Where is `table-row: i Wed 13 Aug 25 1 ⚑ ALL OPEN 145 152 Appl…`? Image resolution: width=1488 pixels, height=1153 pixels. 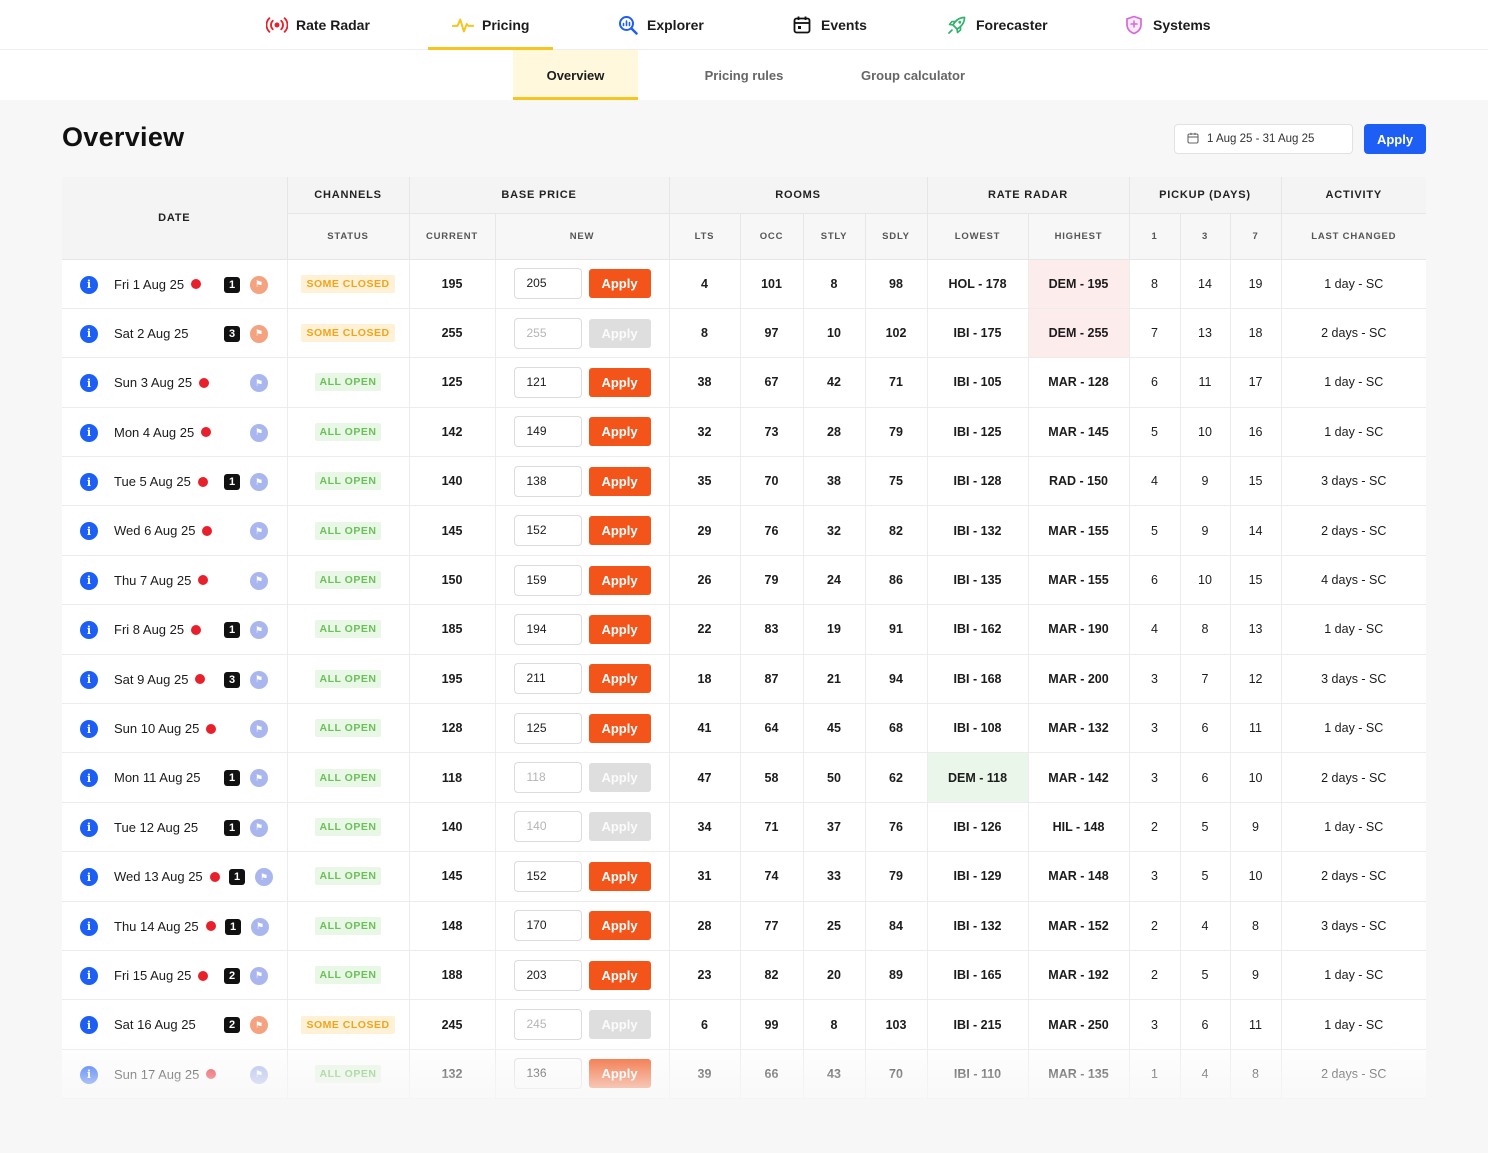 table-row: i Wed 13 Aug 25 1 ⚑ ALL OPEN 145 152 Appl… is located at coordinates (744, 876).